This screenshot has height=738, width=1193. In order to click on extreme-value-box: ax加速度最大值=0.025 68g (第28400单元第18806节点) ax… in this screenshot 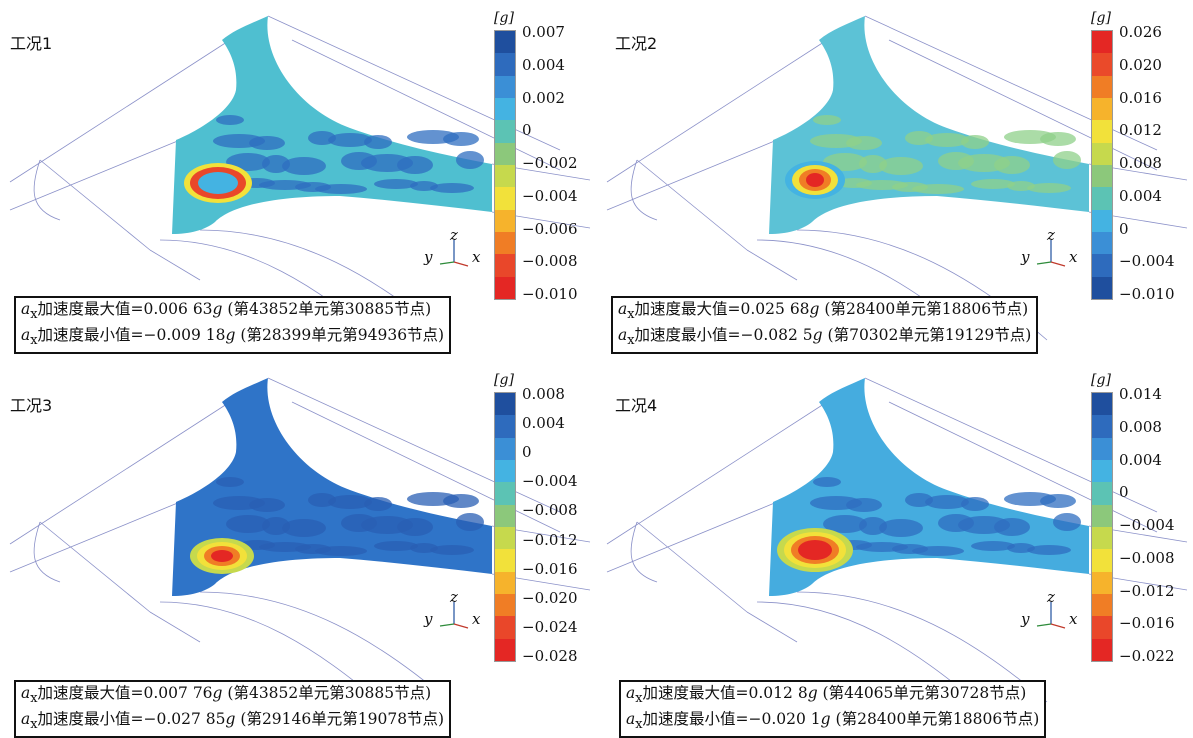, I will do `click(825, 325)`.